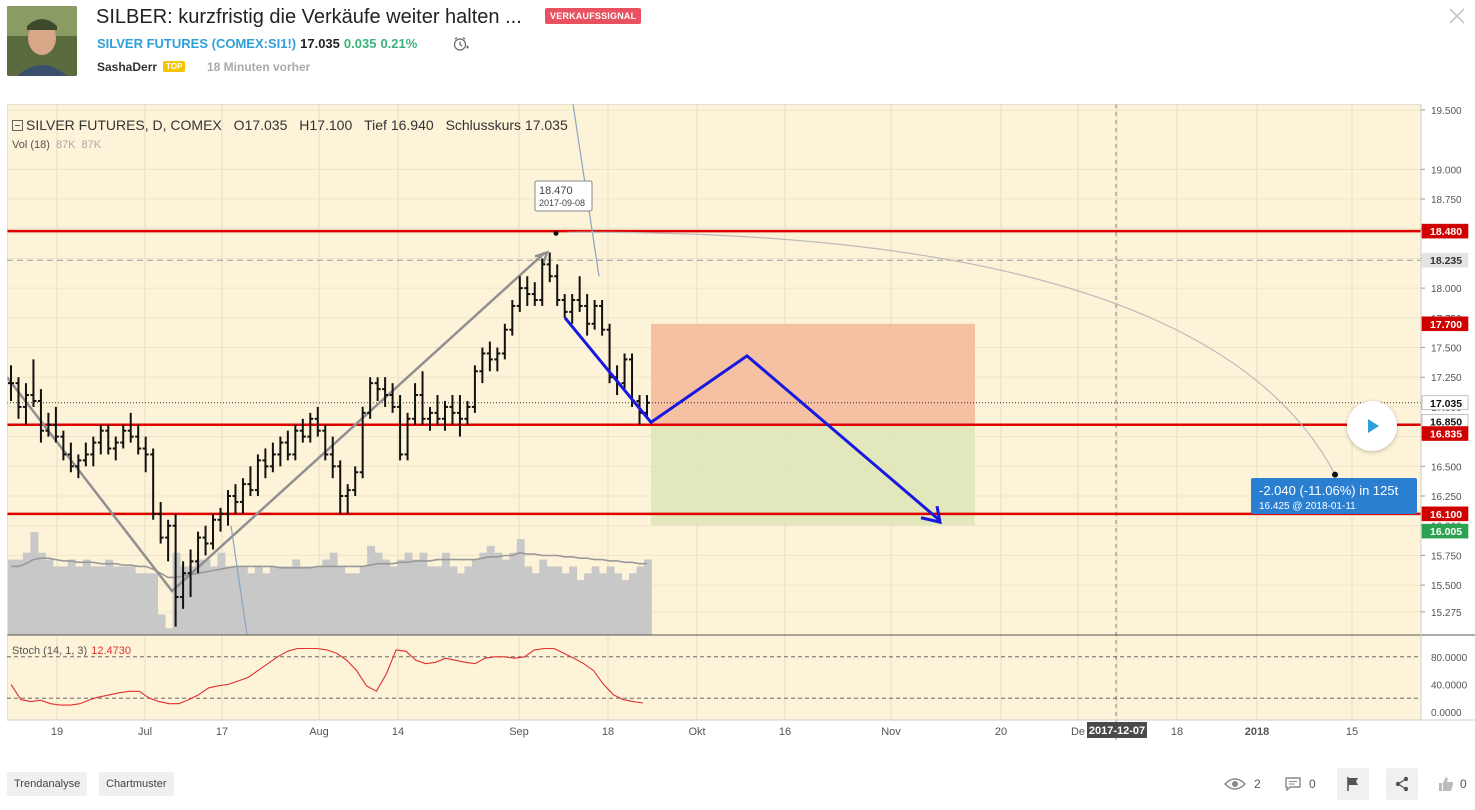 The height and width of the screenshot is (810, 1475). I want to click on y-tick-label: 18.750, so click(1446, 200).